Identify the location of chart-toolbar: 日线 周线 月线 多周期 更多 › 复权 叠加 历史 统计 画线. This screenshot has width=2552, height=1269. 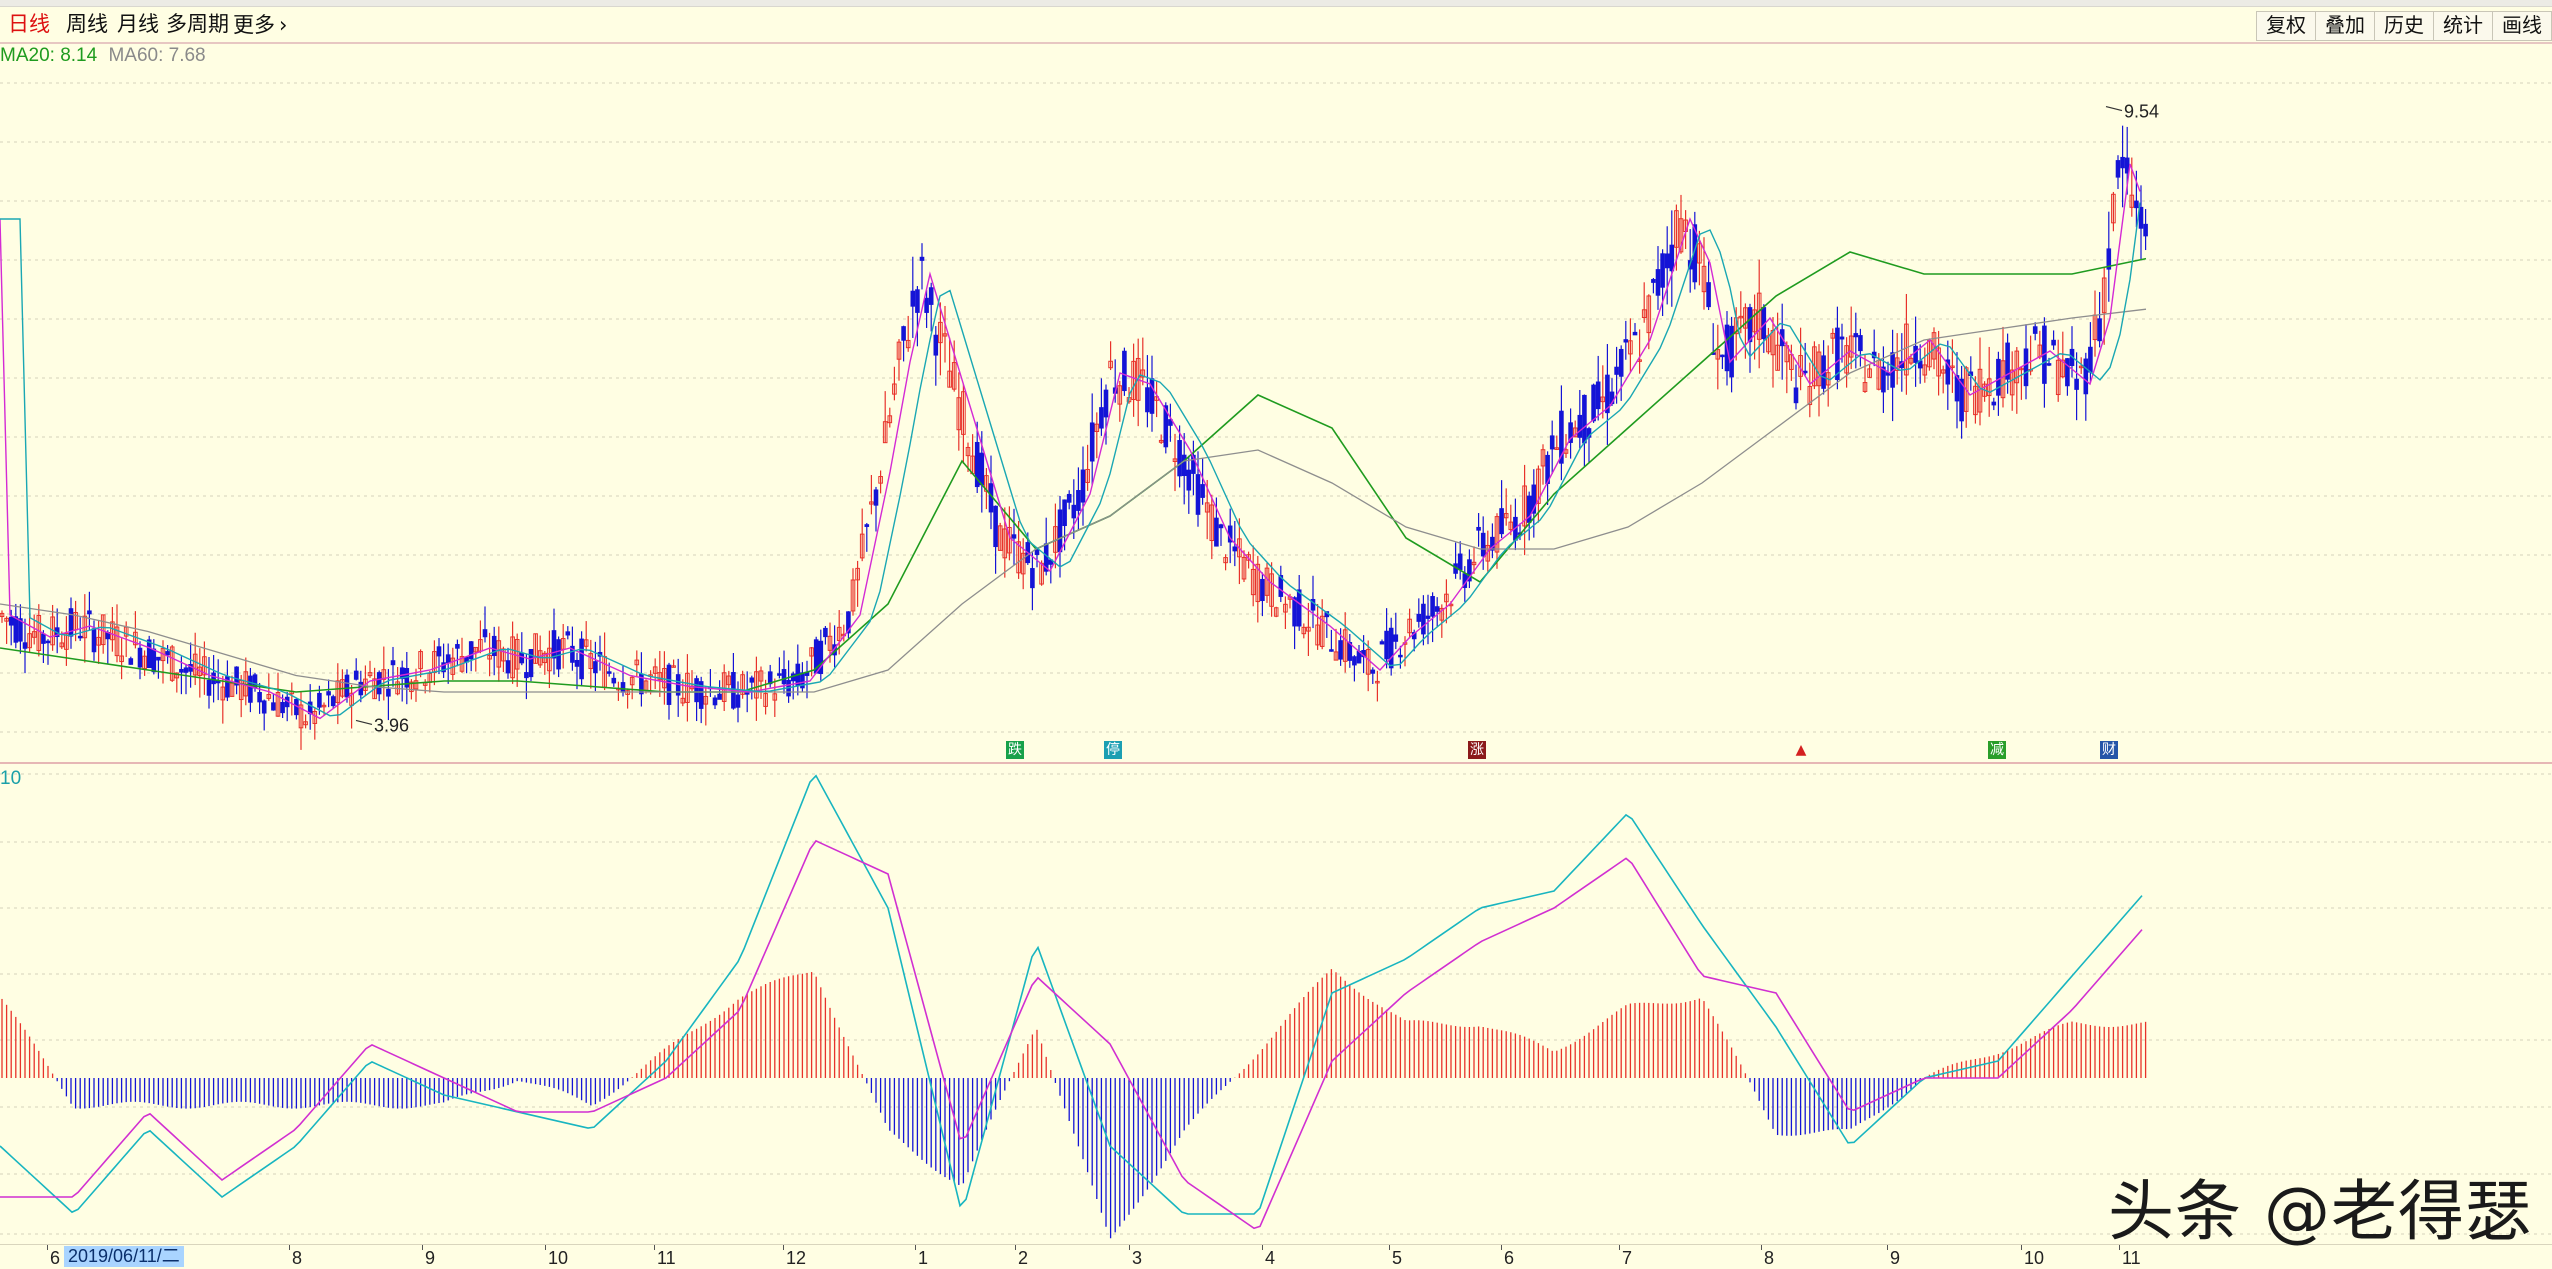
(1276, 22).